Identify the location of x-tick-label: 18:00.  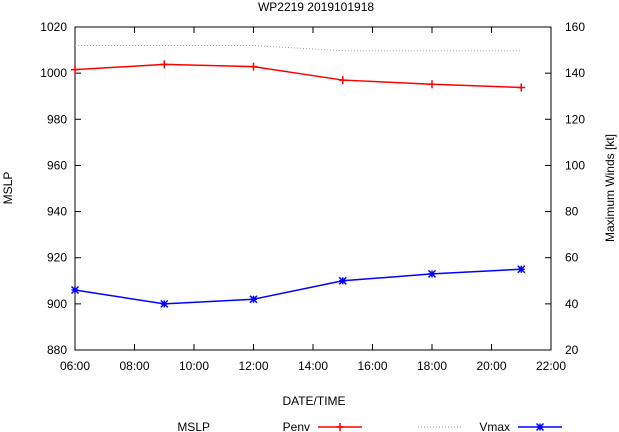
(432, 366).